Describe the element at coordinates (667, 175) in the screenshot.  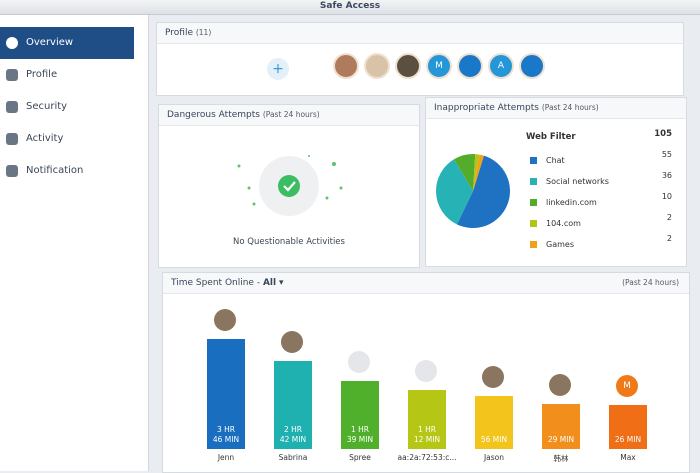
I see `legend-value: 36` at that location.